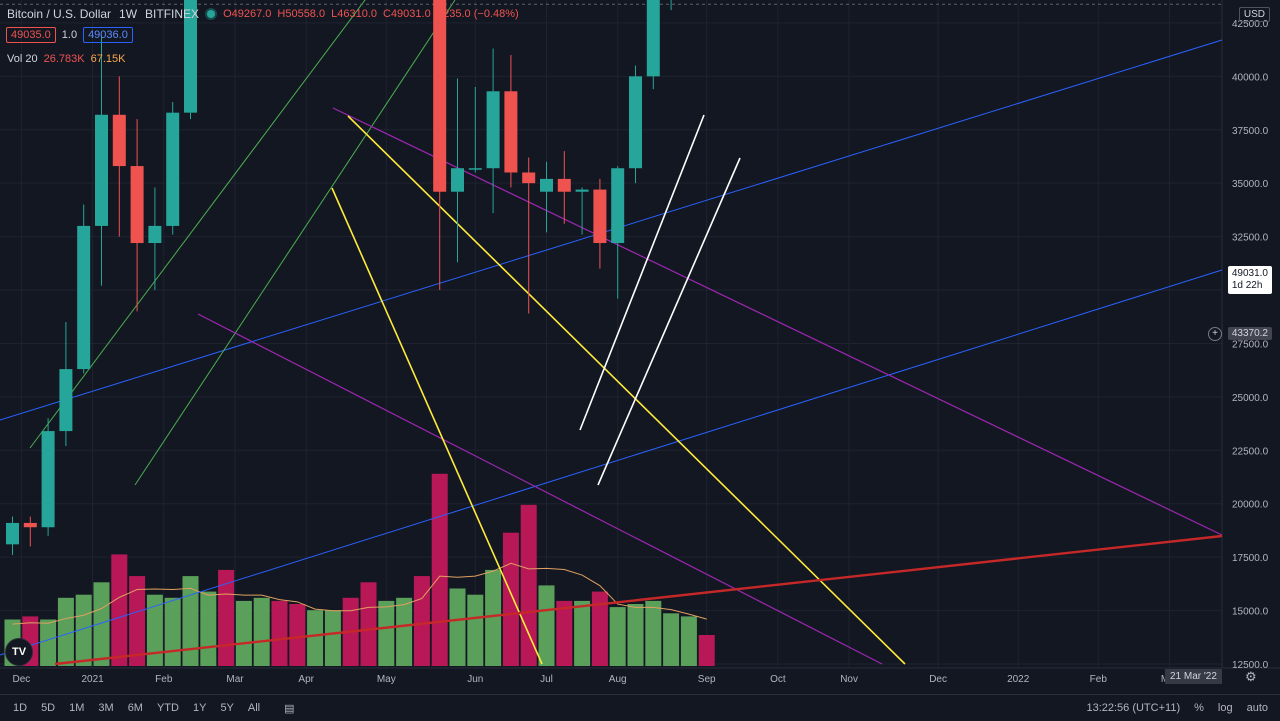 Image resolution: width=1280 pixels, height=721 pixels. What do you see at coordinates (19, 652) in the screenshot?
I see `tradingview-logo-icon: TV` at bounding box center [19, 652].